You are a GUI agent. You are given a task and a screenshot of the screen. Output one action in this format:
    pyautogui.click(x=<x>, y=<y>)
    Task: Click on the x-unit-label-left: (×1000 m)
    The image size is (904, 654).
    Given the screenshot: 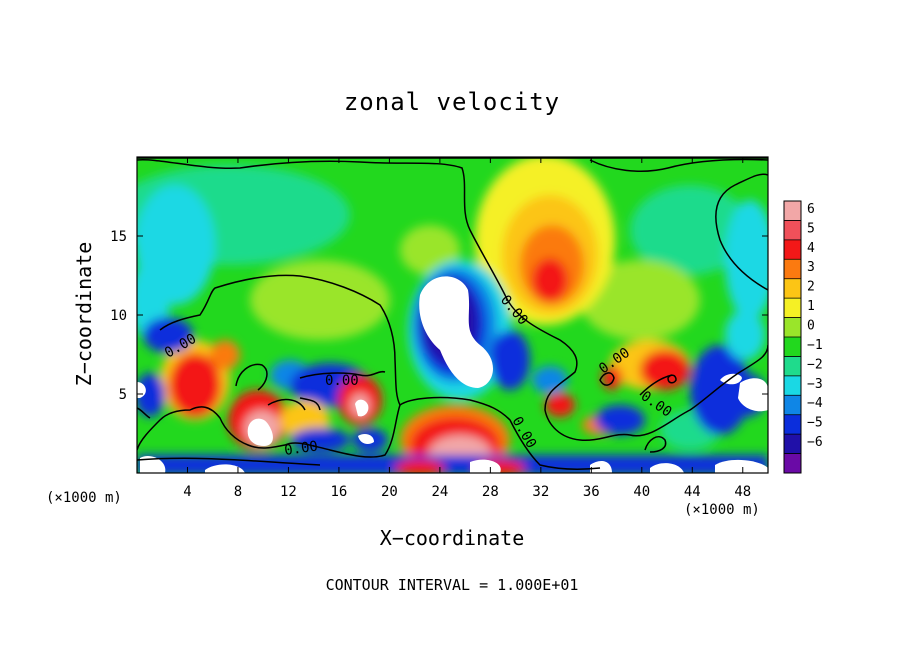 What is the action you would take?
    pyautogui.click(x=84, y=498)
    